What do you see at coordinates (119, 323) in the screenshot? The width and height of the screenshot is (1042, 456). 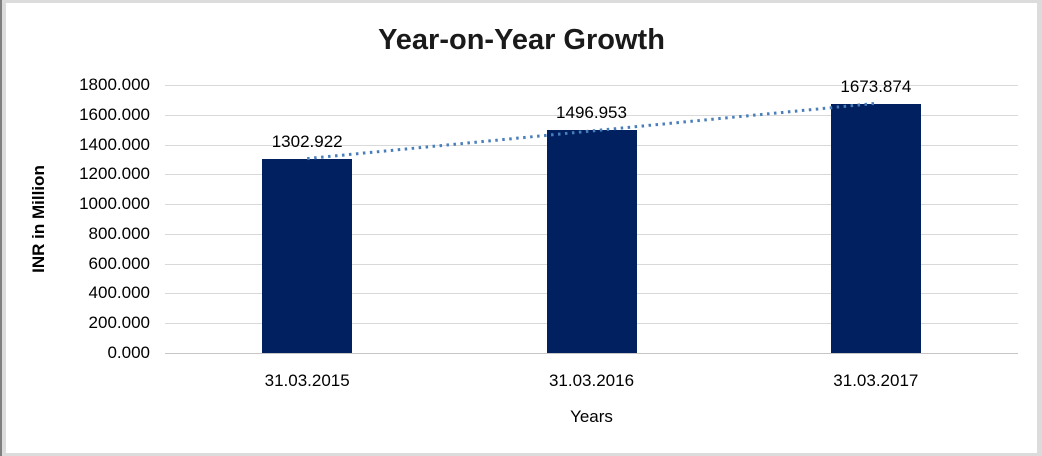 I see `y-tick-label: 200.000` at bounding box center [119, 323].